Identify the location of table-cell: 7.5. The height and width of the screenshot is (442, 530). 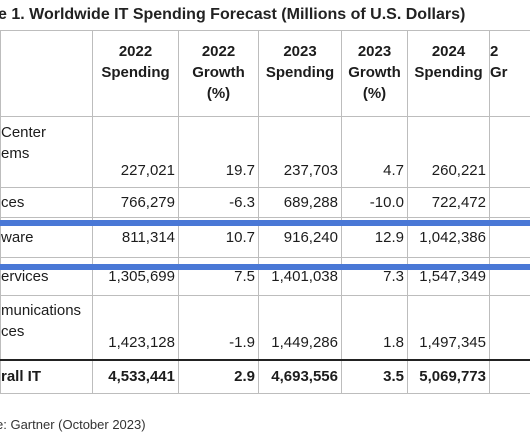
(218, 276).